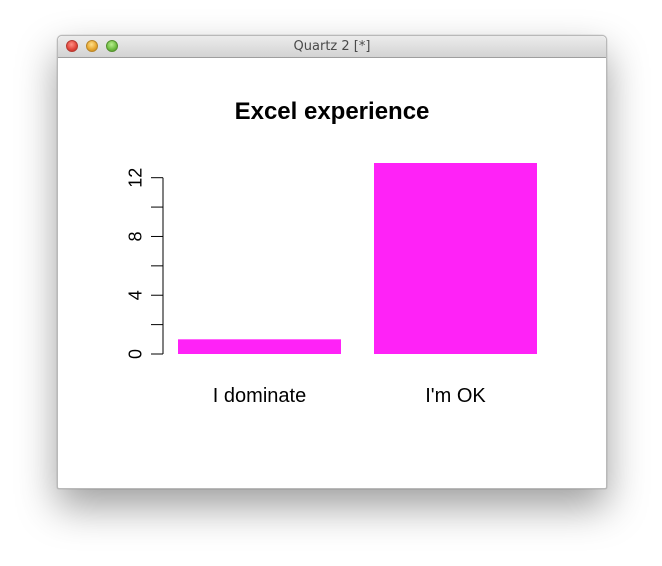 The height and width of the screenshot is (566, 662). I want to click on window-title: Quartz 2 [*], so click(332, 46).